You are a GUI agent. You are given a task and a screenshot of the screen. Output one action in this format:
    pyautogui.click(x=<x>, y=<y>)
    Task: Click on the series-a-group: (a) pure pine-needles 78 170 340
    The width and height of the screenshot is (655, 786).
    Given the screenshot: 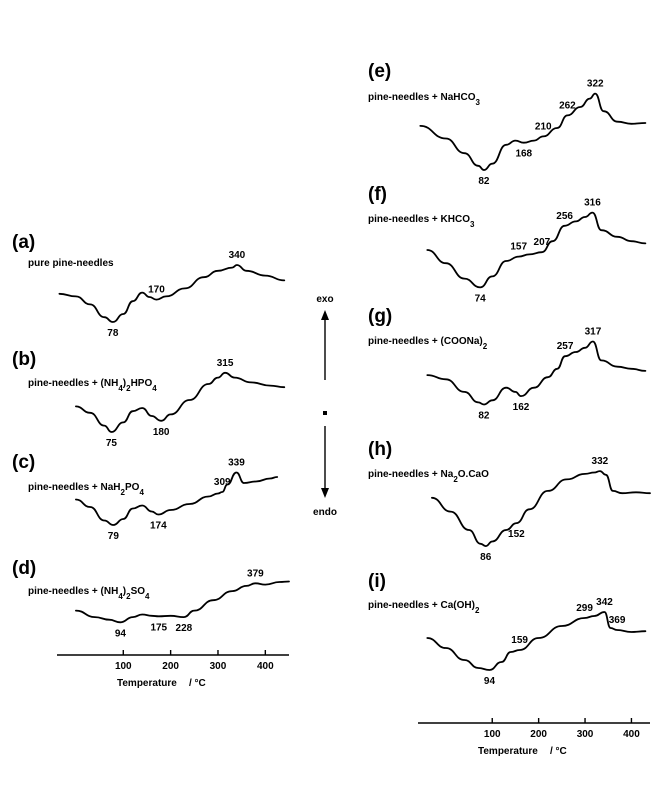 What is the action you would take?
    pyautogui.click(x=149, y=285)
    